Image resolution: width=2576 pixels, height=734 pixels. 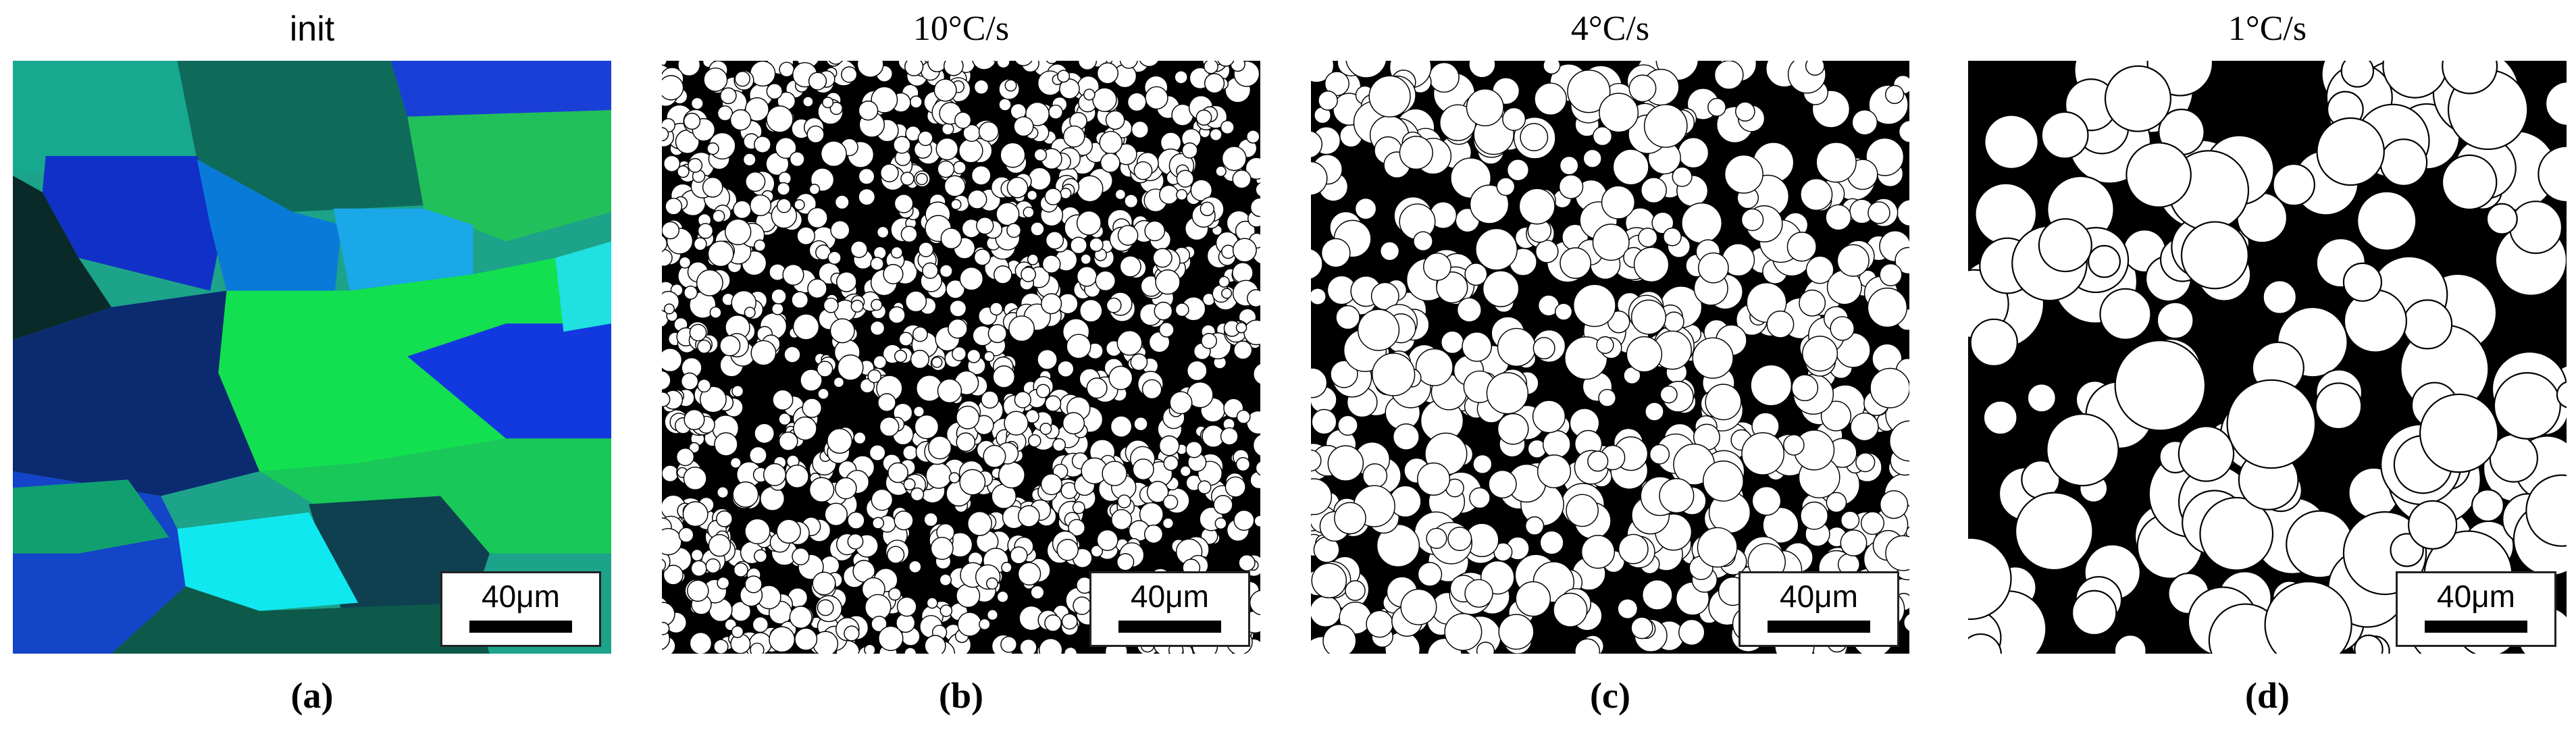 I want to click on scale-bar: 40μm, so click(x=1818, y=609).